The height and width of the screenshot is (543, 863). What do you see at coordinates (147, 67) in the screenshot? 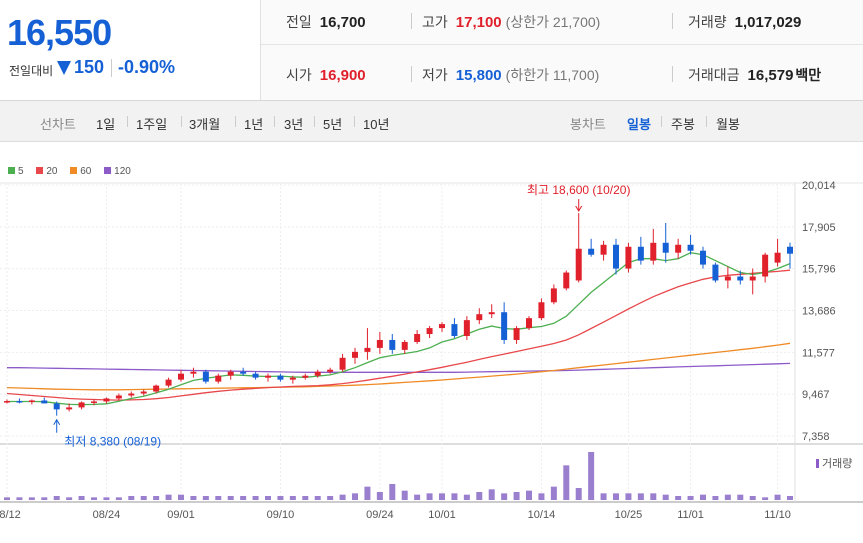
I see `change-percent: -0.90%` at bounding box center [147, 67].